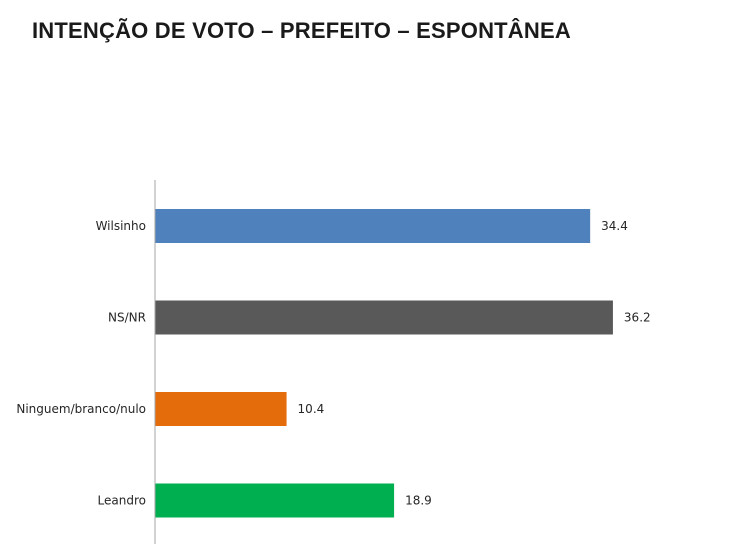  Describe the element at coordinates (275, 500) in the screenshot. I see `bar-leandro` at that location.